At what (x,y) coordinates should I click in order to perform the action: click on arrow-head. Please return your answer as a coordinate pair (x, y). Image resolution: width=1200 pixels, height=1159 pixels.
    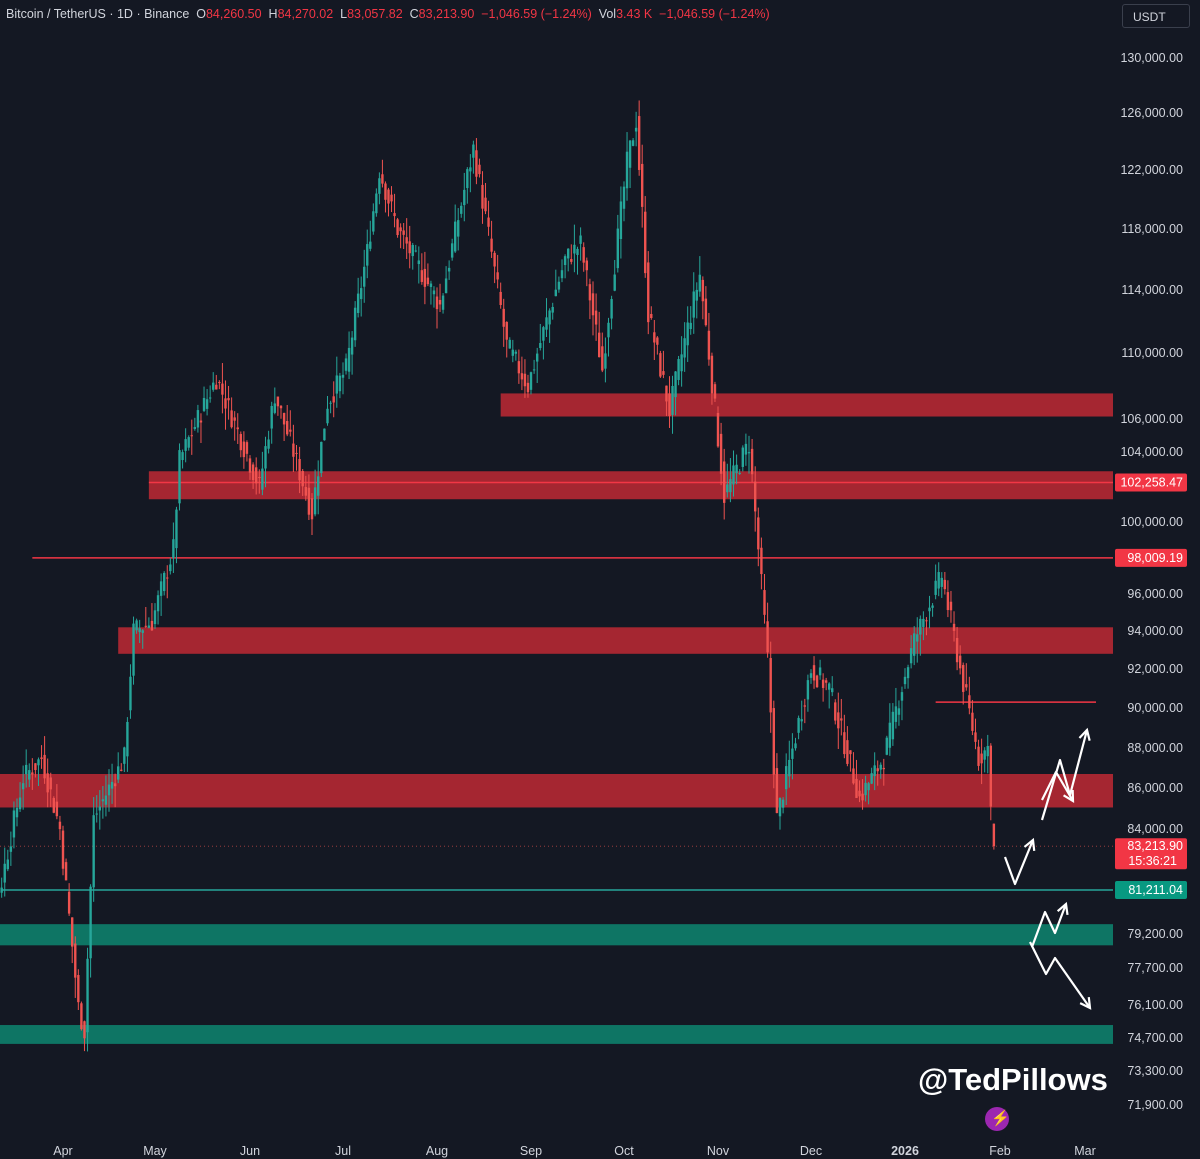
    Looking at the image, I should click on (1062, 908).